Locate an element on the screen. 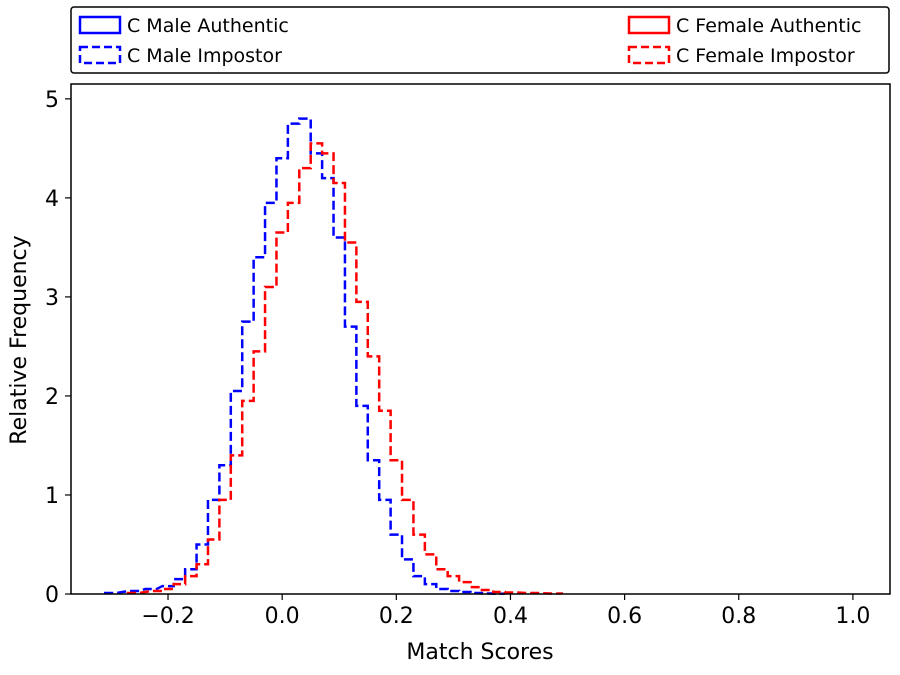  legend-label: C Male Impostor is located at coordinates (204, 56).